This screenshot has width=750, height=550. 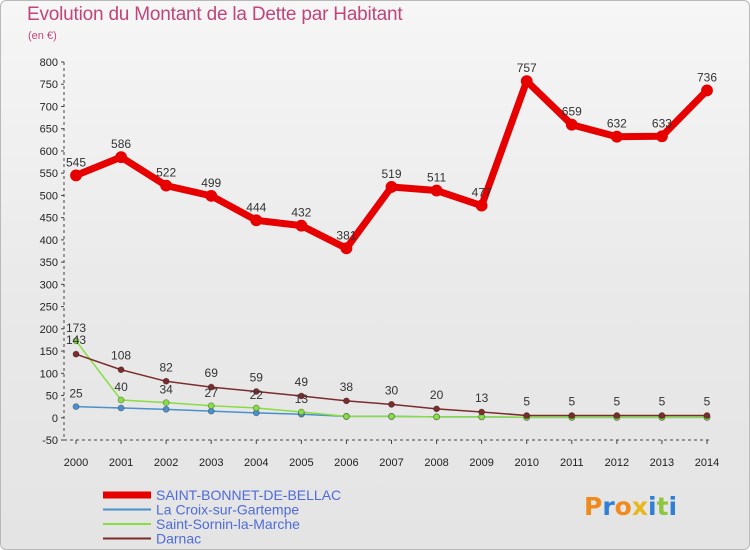 What do you see at coordinates (166, 463) in the screenshot?
I see `x-tick-label: 2002` at bounding box center [166, 463].